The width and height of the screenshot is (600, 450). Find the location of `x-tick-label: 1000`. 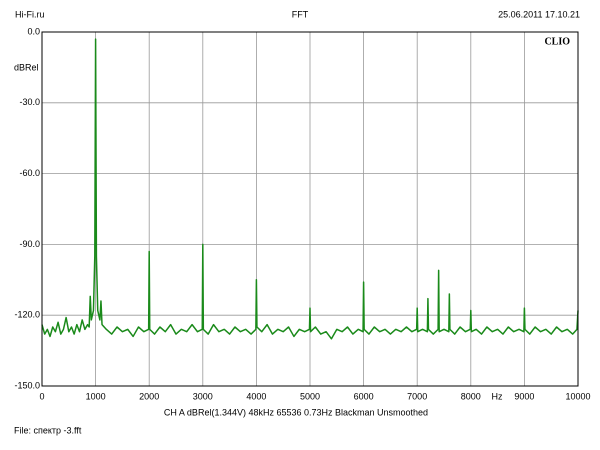

x-tick-label: 1000 is located at coordinates (96, 396).